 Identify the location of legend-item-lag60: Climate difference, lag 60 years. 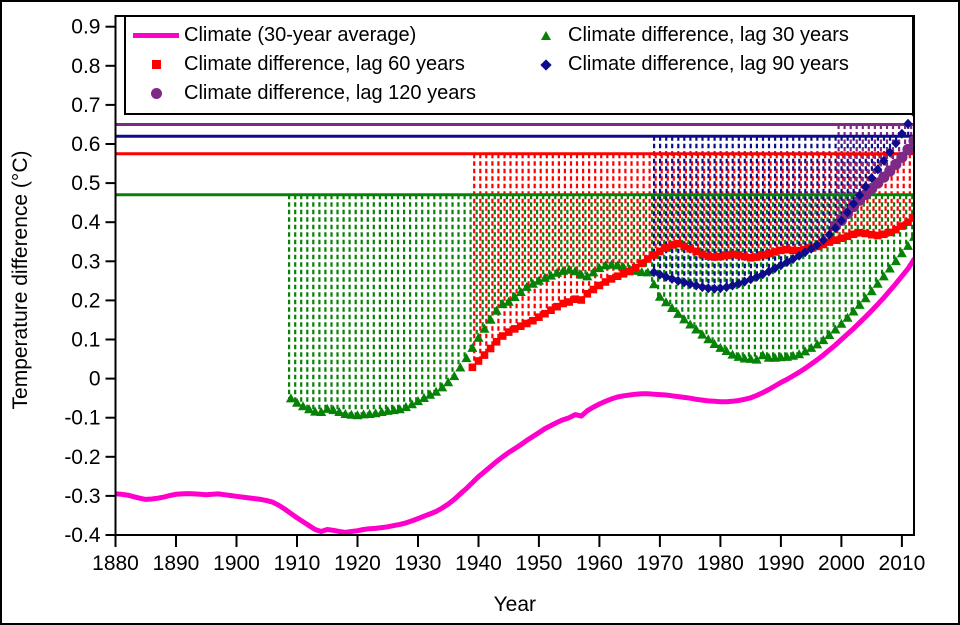
(304, 64).